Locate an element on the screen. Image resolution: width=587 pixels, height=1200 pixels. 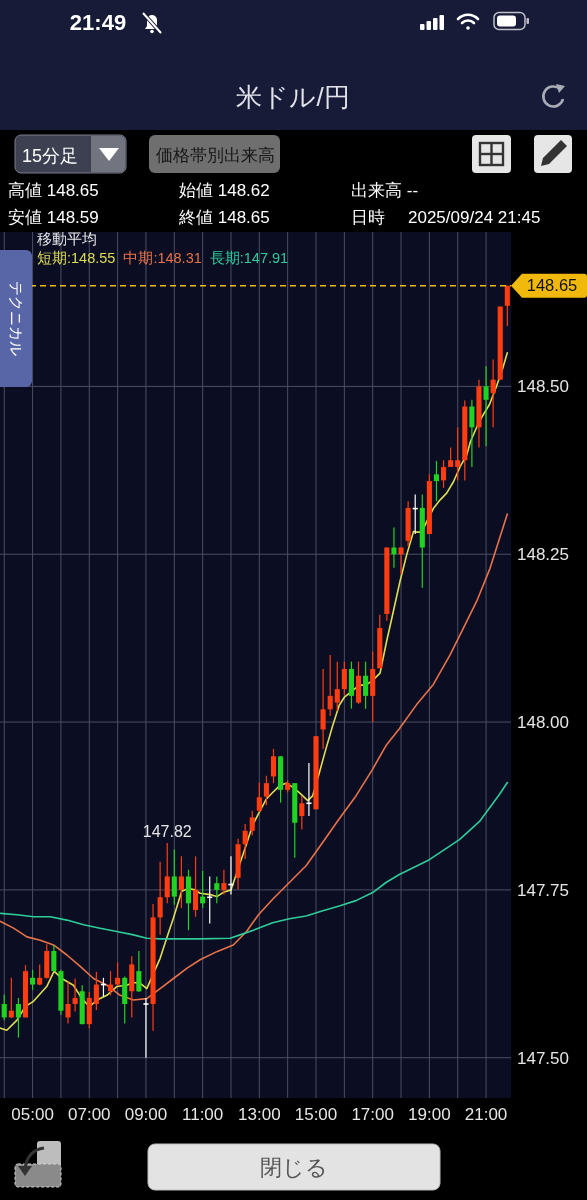
x-tick-label: 11:00 is located at coordinates (203, 1114).